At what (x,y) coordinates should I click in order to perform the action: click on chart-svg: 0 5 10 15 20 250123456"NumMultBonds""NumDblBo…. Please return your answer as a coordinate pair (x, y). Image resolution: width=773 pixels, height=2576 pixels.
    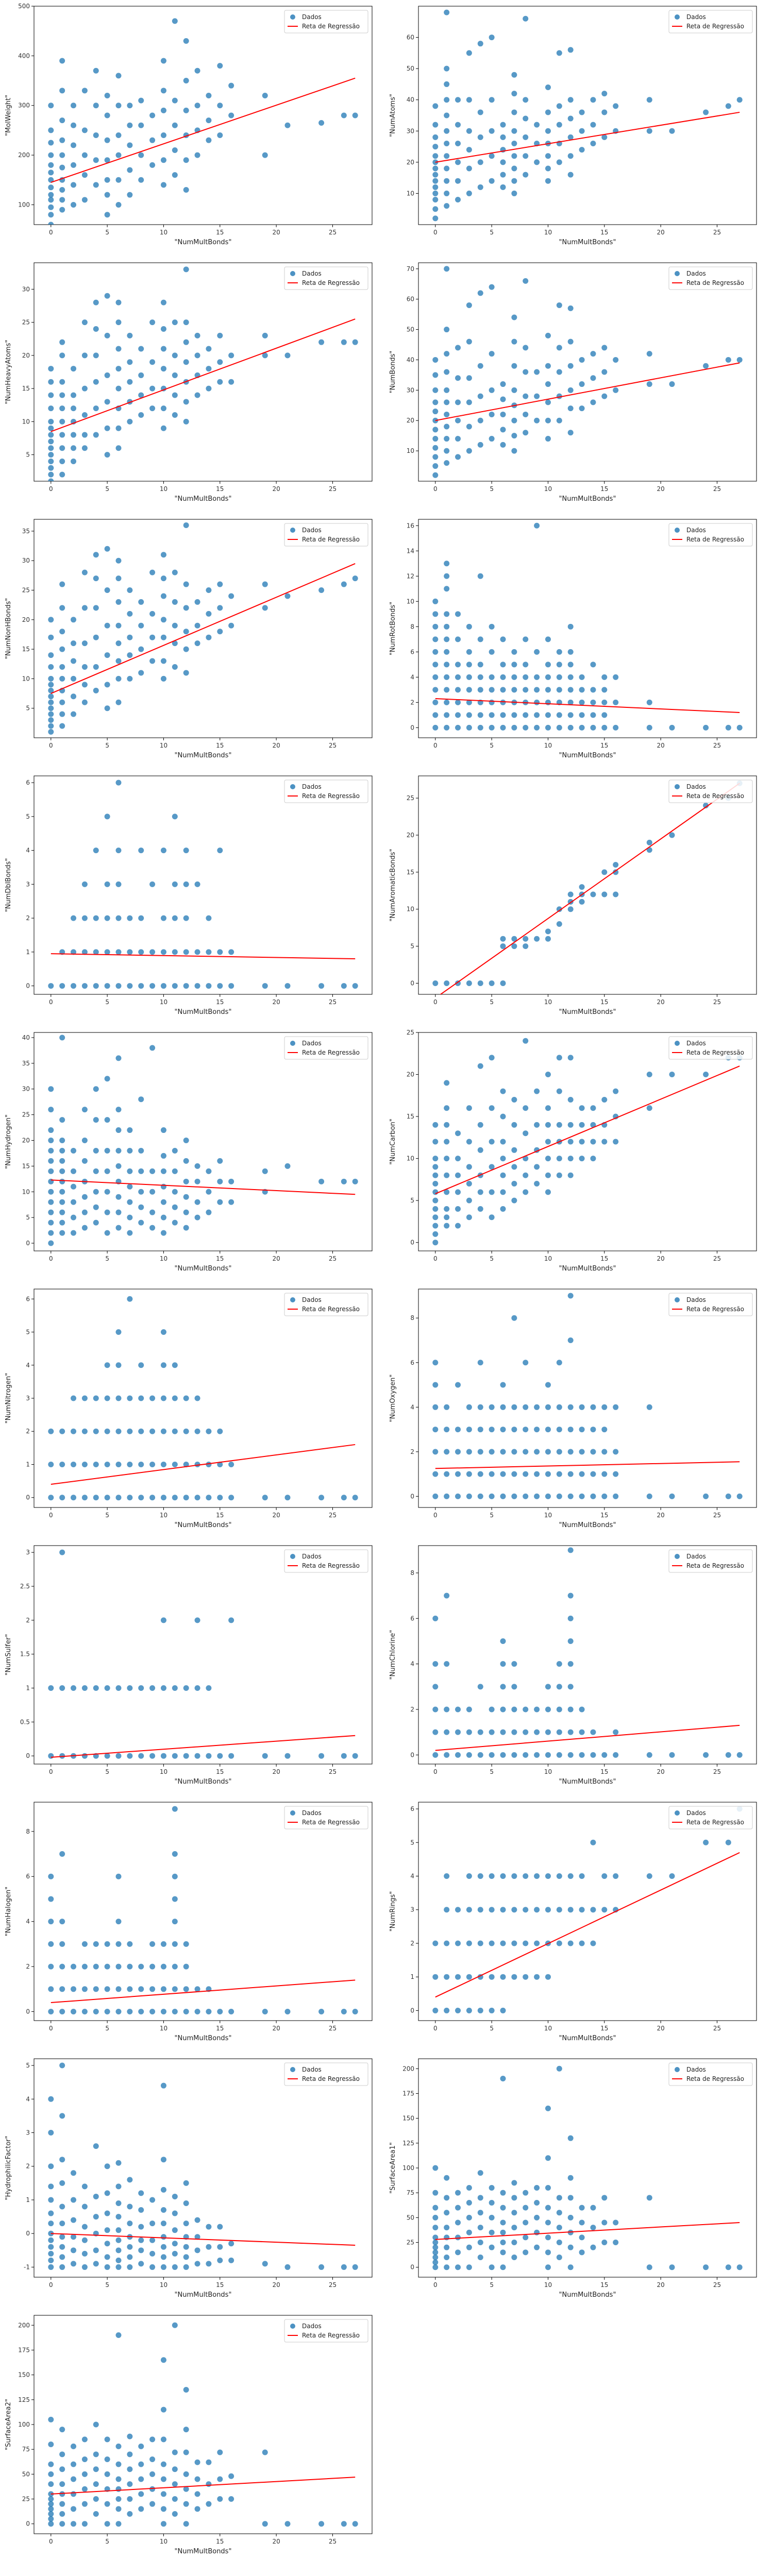
    Looking at the image, I should click on (189, 895).